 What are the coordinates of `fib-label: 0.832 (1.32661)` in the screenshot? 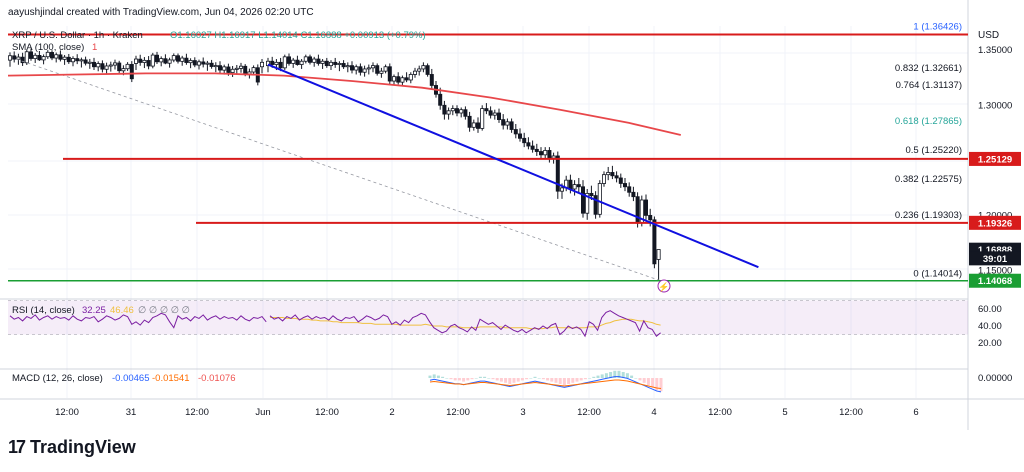 It's located at (928, 68).